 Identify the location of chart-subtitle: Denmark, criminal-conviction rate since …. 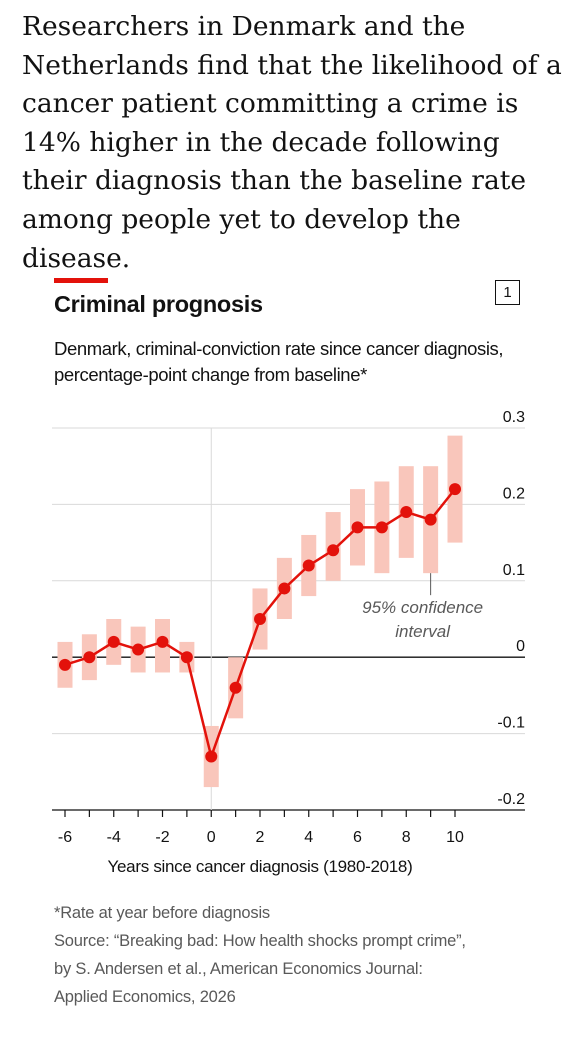
(279, 361).